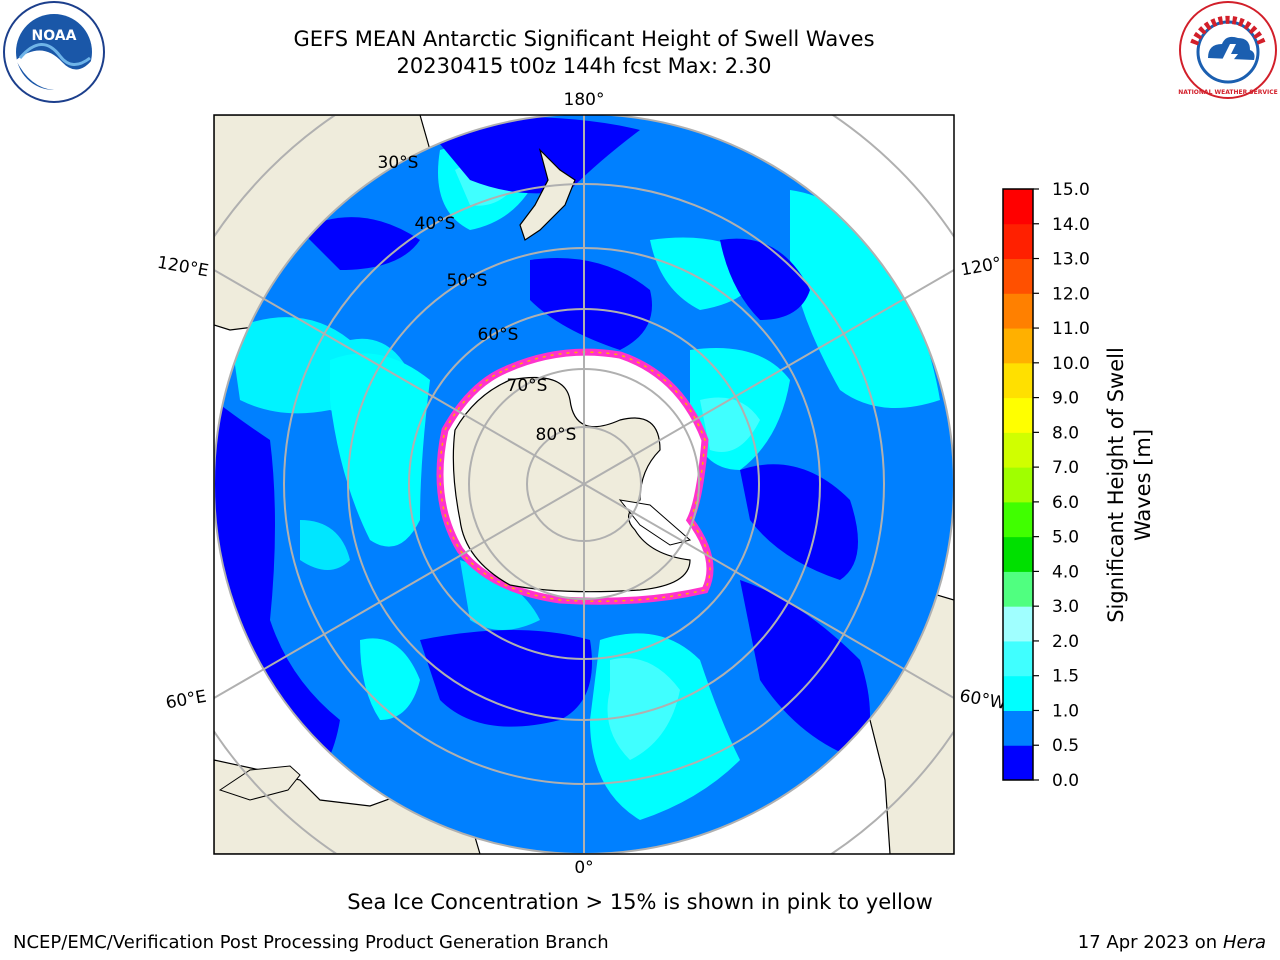  What do you see at coordinates (571, 484) in the screenshot?
I see `antarctica-landmass` at bounding box center [571, 484].